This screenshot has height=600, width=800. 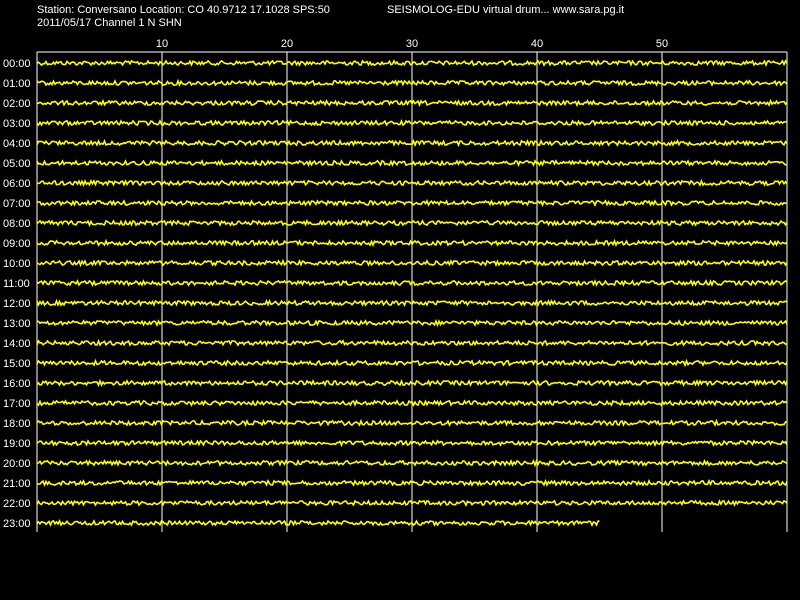 I want to click on trace-05:00, so click(x=412, y=163).